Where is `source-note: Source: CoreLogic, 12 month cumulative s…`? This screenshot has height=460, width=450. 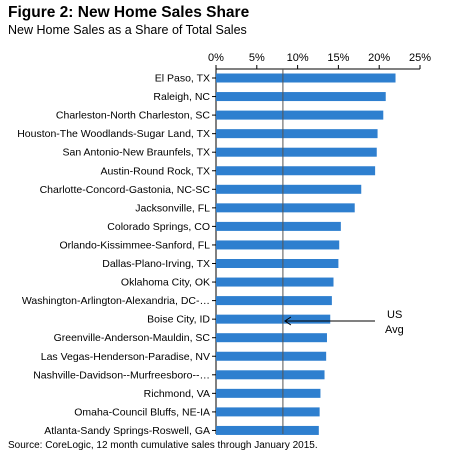 source-note: Source: CoreLogic, 12 month cumulative s… is located at coordinates (163, 445).